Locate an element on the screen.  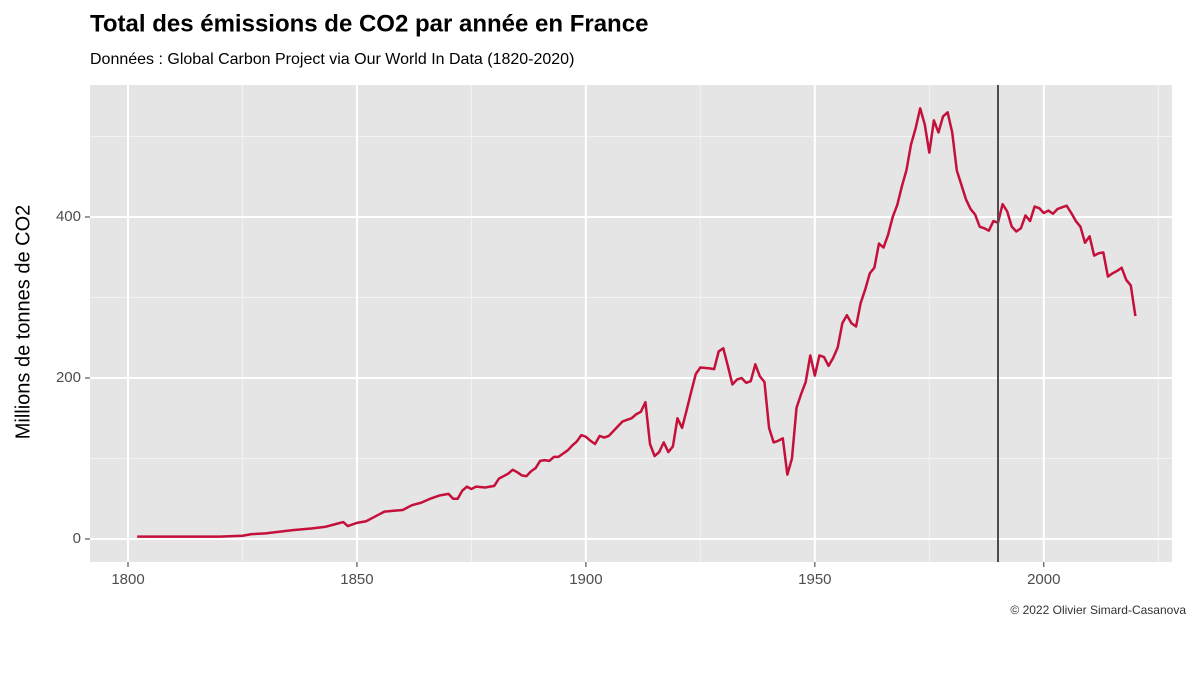
x-tick-label: 1900 is located at coordinates (585, 579).